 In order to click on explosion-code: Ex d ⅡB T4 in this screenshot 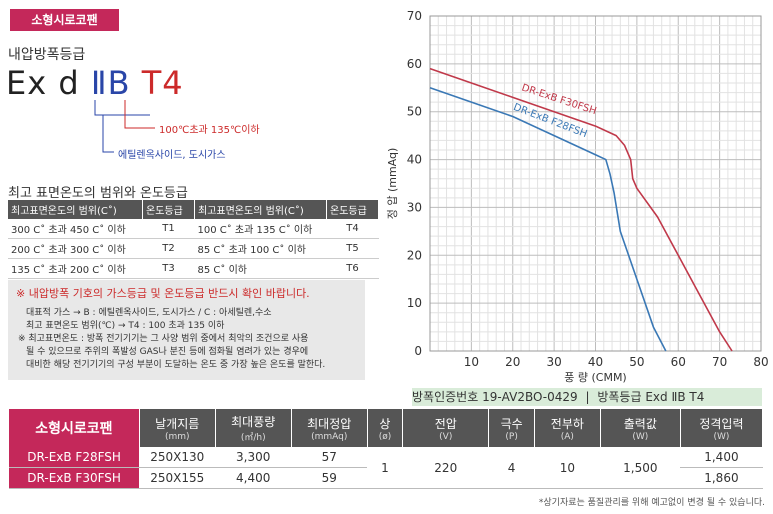, I will do `click(95, 83)`.